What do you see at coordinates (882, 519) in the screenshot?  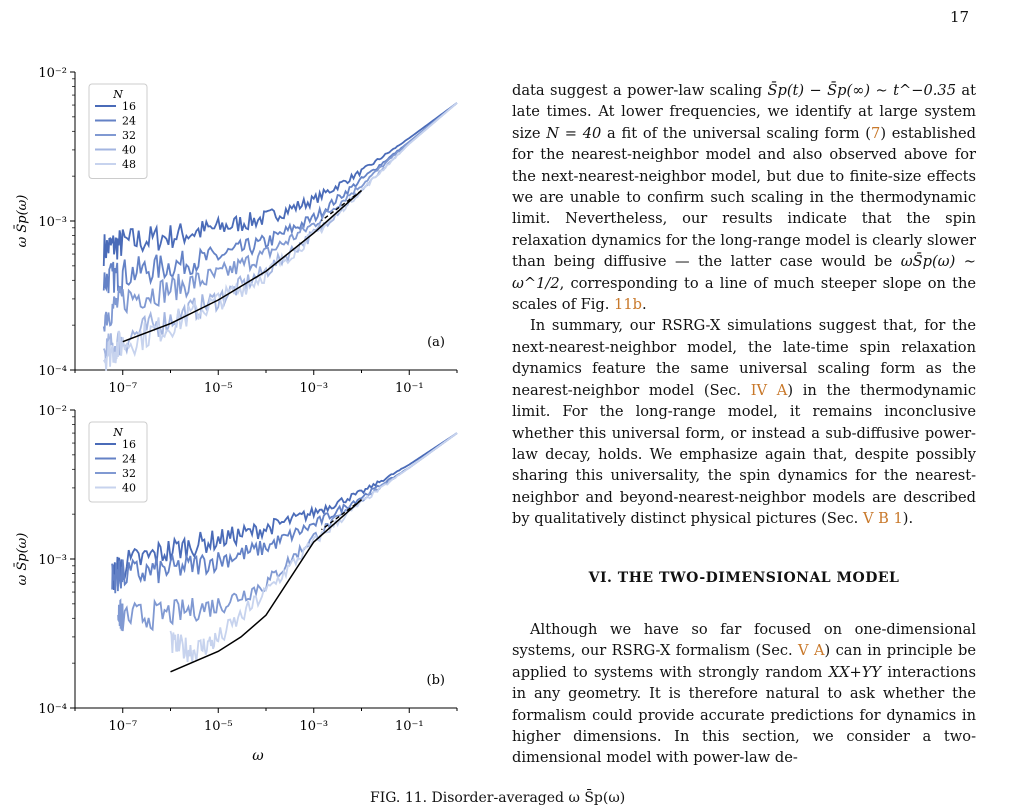 I see `section-link-vb1: V B 1` at bounding box center [882, 519].